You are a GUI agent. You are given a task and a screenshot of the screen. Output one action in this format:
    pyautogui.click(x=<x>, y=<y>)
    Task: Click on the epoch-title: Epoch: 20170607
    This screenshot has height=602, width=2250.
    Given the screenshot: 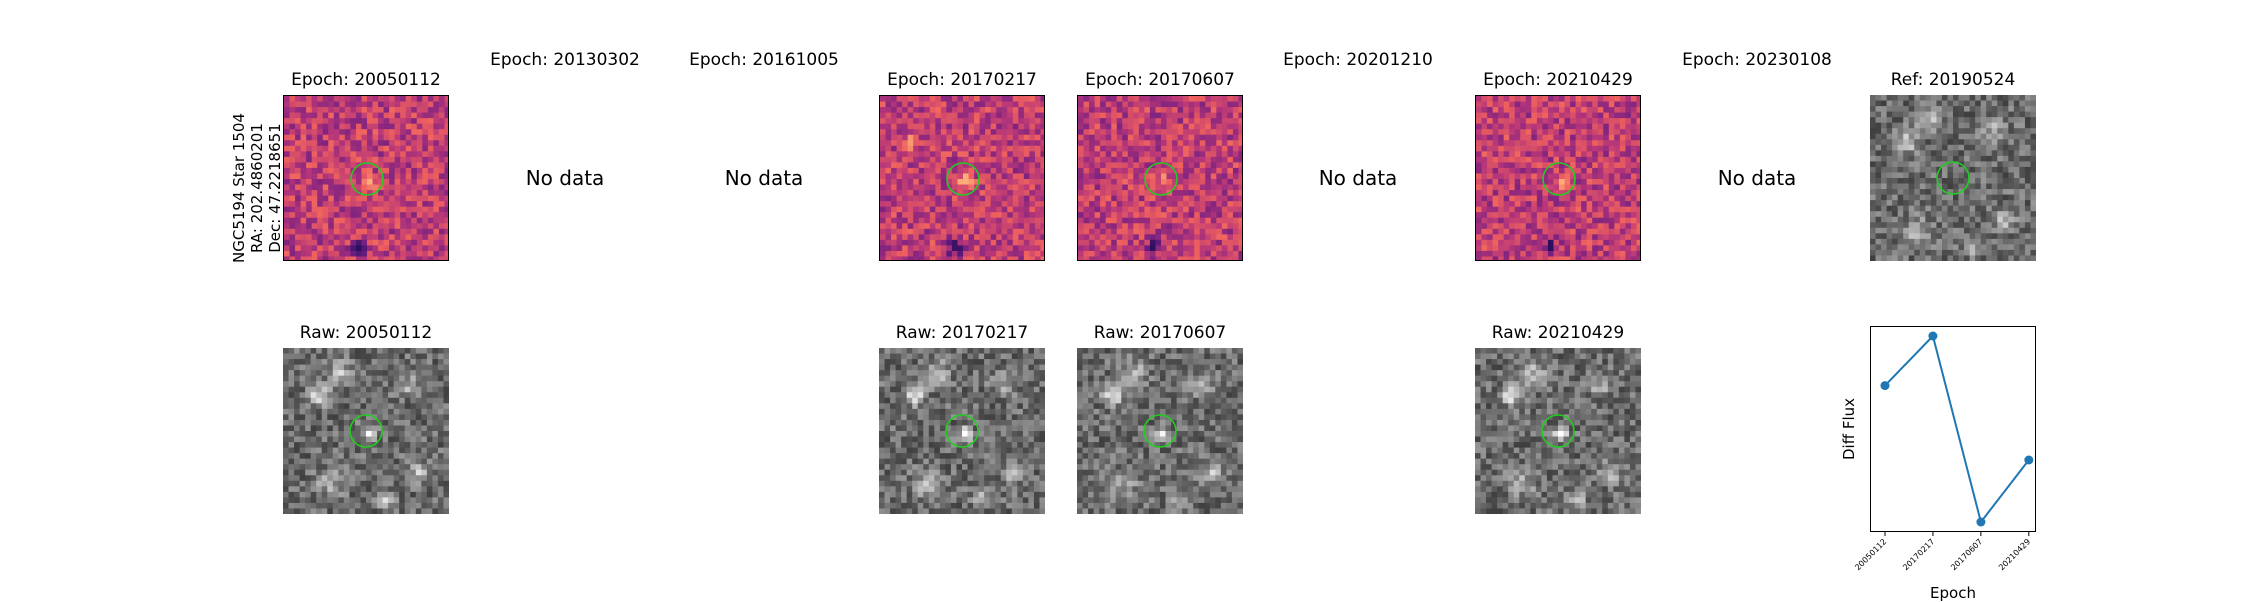 What is the action you would take?
    pyautogui.click(x=1160, y=80)
    